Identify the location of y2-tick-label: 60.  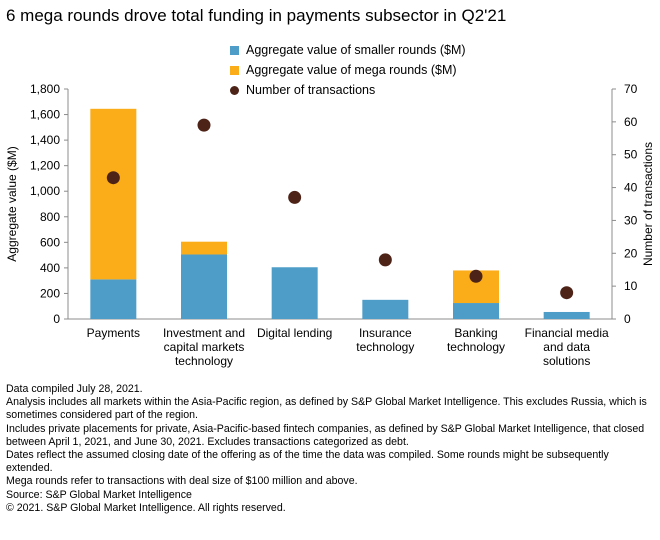
(631, 122).